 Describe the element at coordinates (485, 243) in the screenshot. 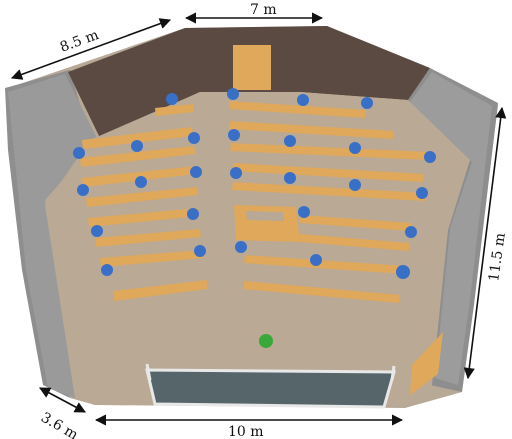

I see `right-length-arrow` at that location.